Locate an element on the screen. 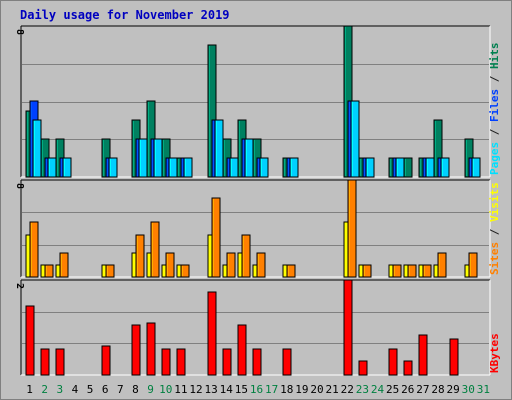  x-axis-day-label-18: 18 is located at coordinates (286, 389).